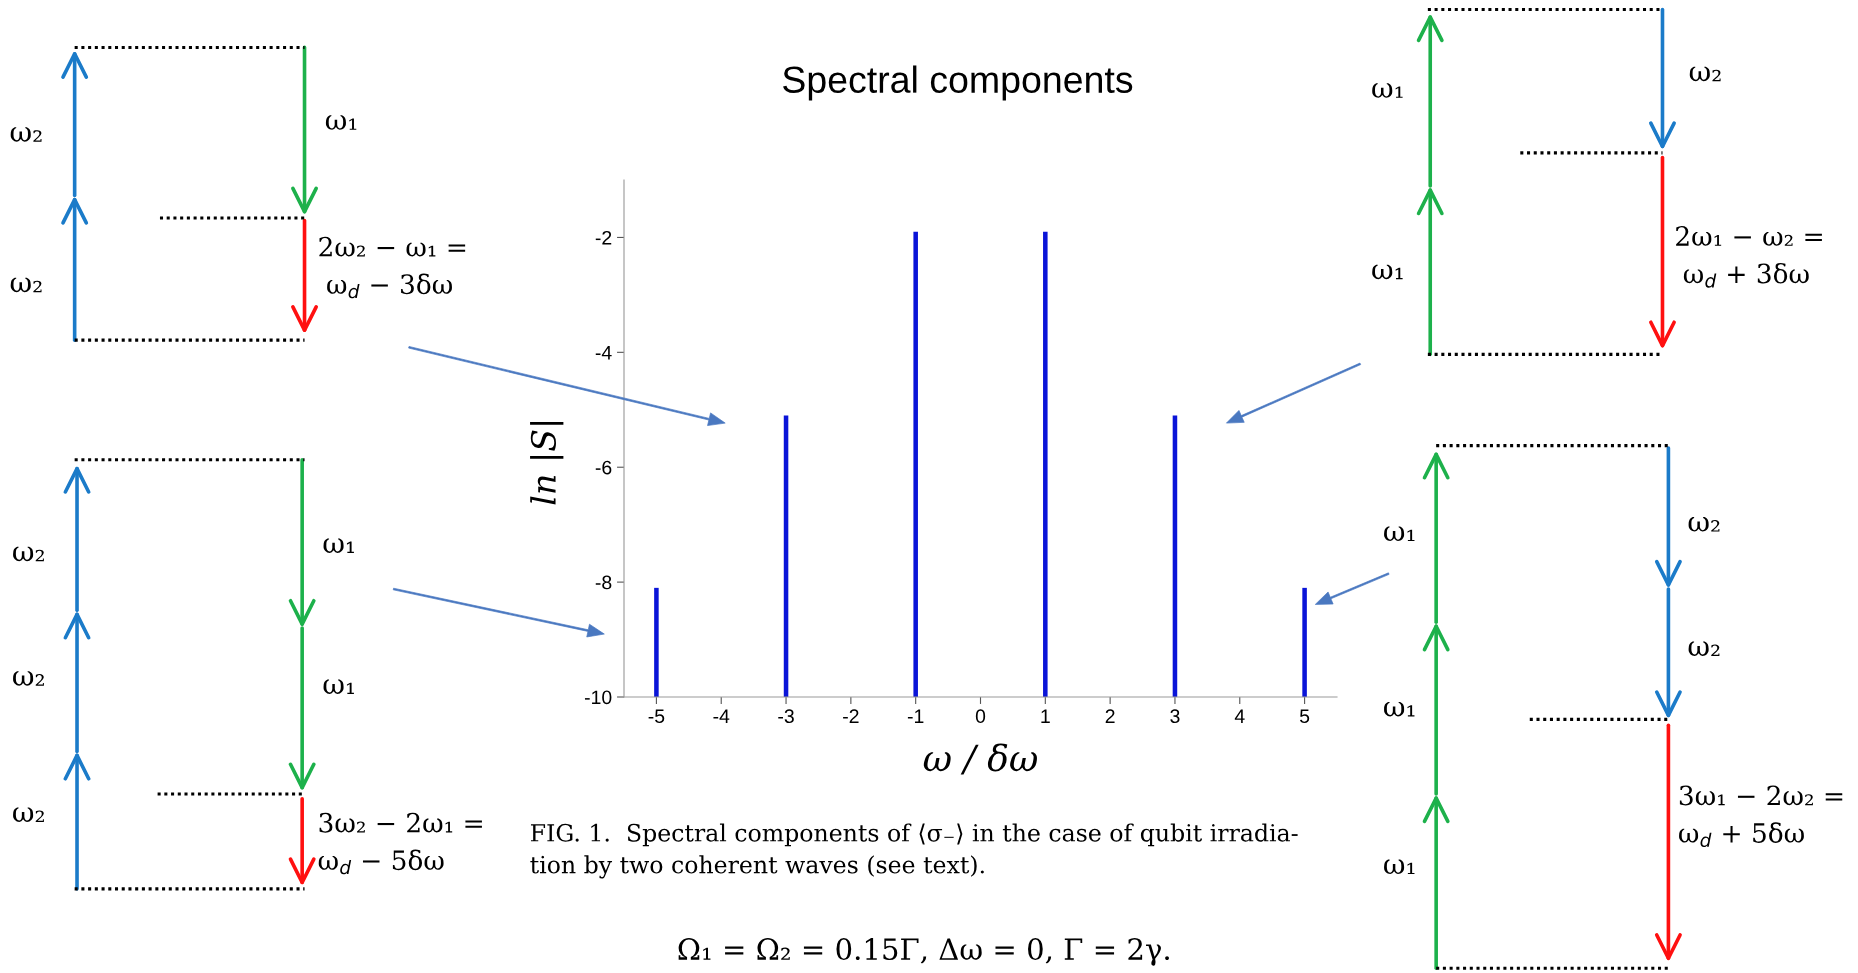  I want to click on x-tick-label: 1, so click(1045, 716).